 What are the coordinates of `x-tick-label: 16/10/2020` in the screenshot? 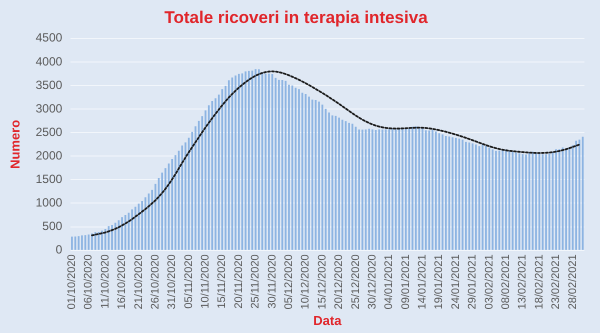 It's located at (122, 282).